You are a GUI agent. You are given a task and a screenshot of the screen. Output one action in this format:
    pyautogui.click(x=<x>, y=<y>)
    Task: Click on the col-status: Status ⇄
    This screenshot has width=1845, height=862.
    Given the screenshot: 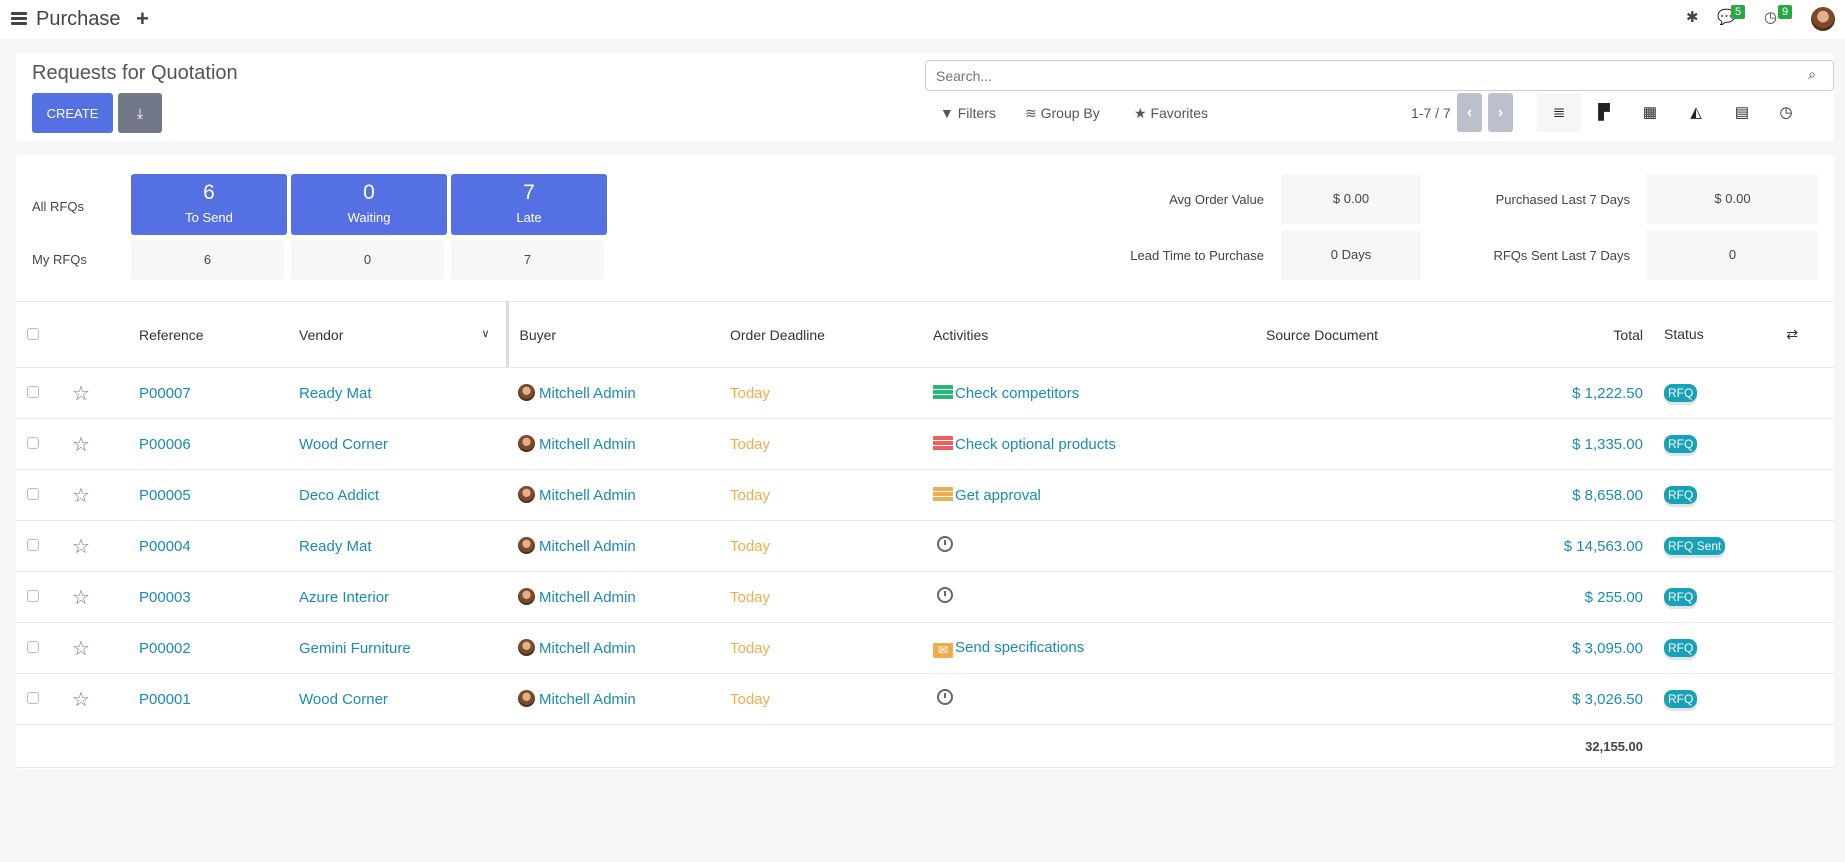 What is the action you would take?
    pyautogui.click(x=1738, y=334)
    